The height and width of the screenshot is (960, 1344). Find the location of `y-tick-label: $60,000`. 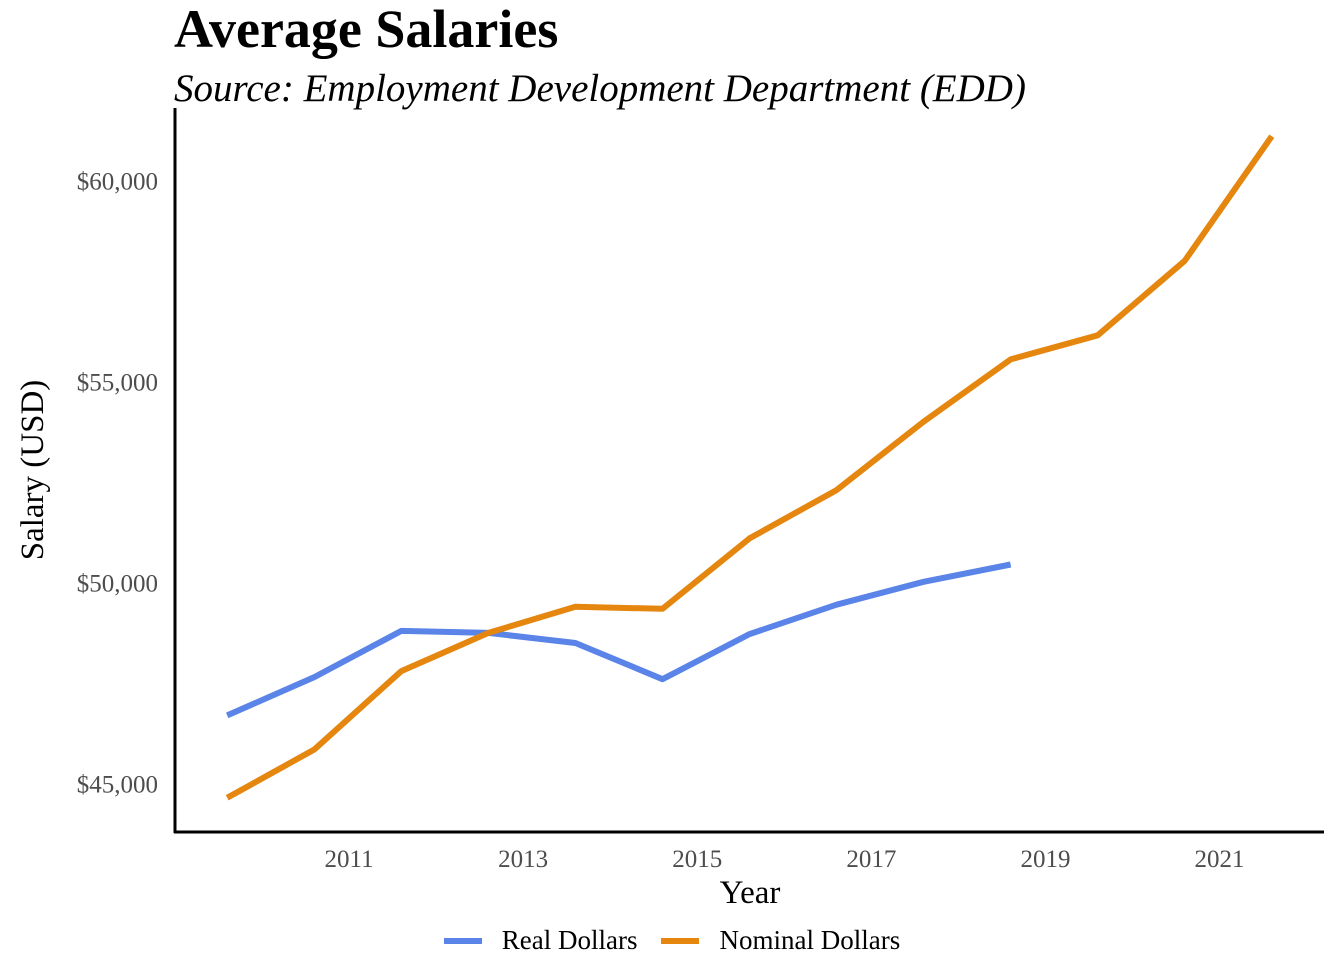

y-tick-label: $60,000 is located at coordinates (117, 181).